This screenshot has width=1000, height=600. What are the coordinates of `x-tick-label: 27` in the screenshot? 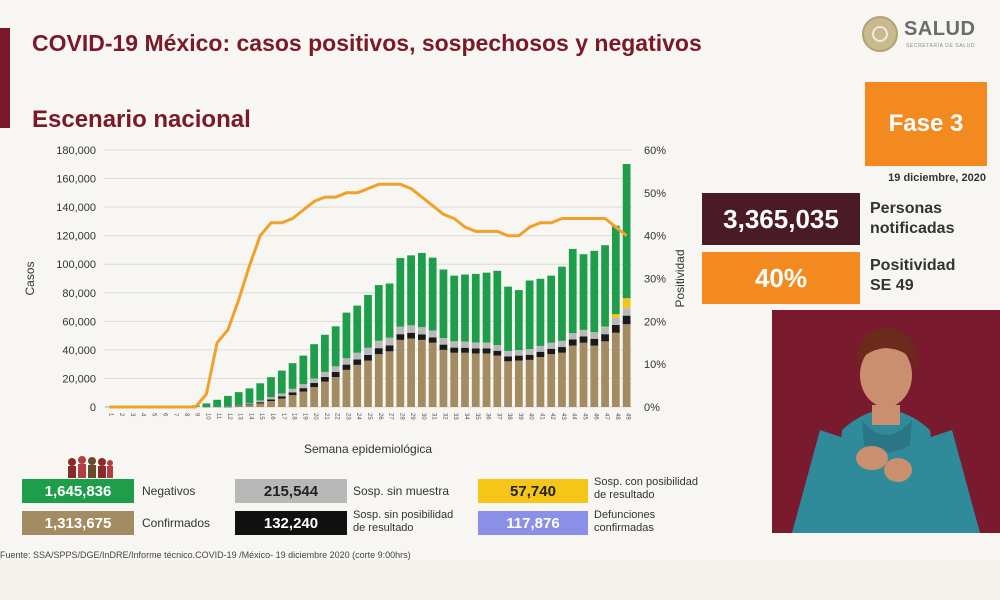 It's located at (391, 416).